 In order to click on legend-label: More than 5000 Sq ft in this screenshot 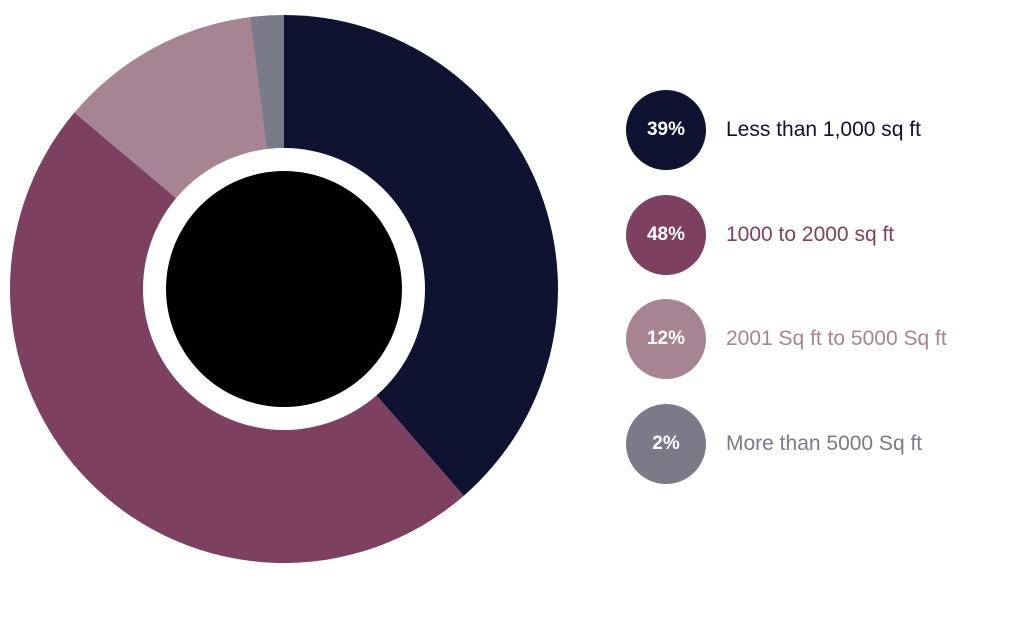, I will do `click(824, 443)`.